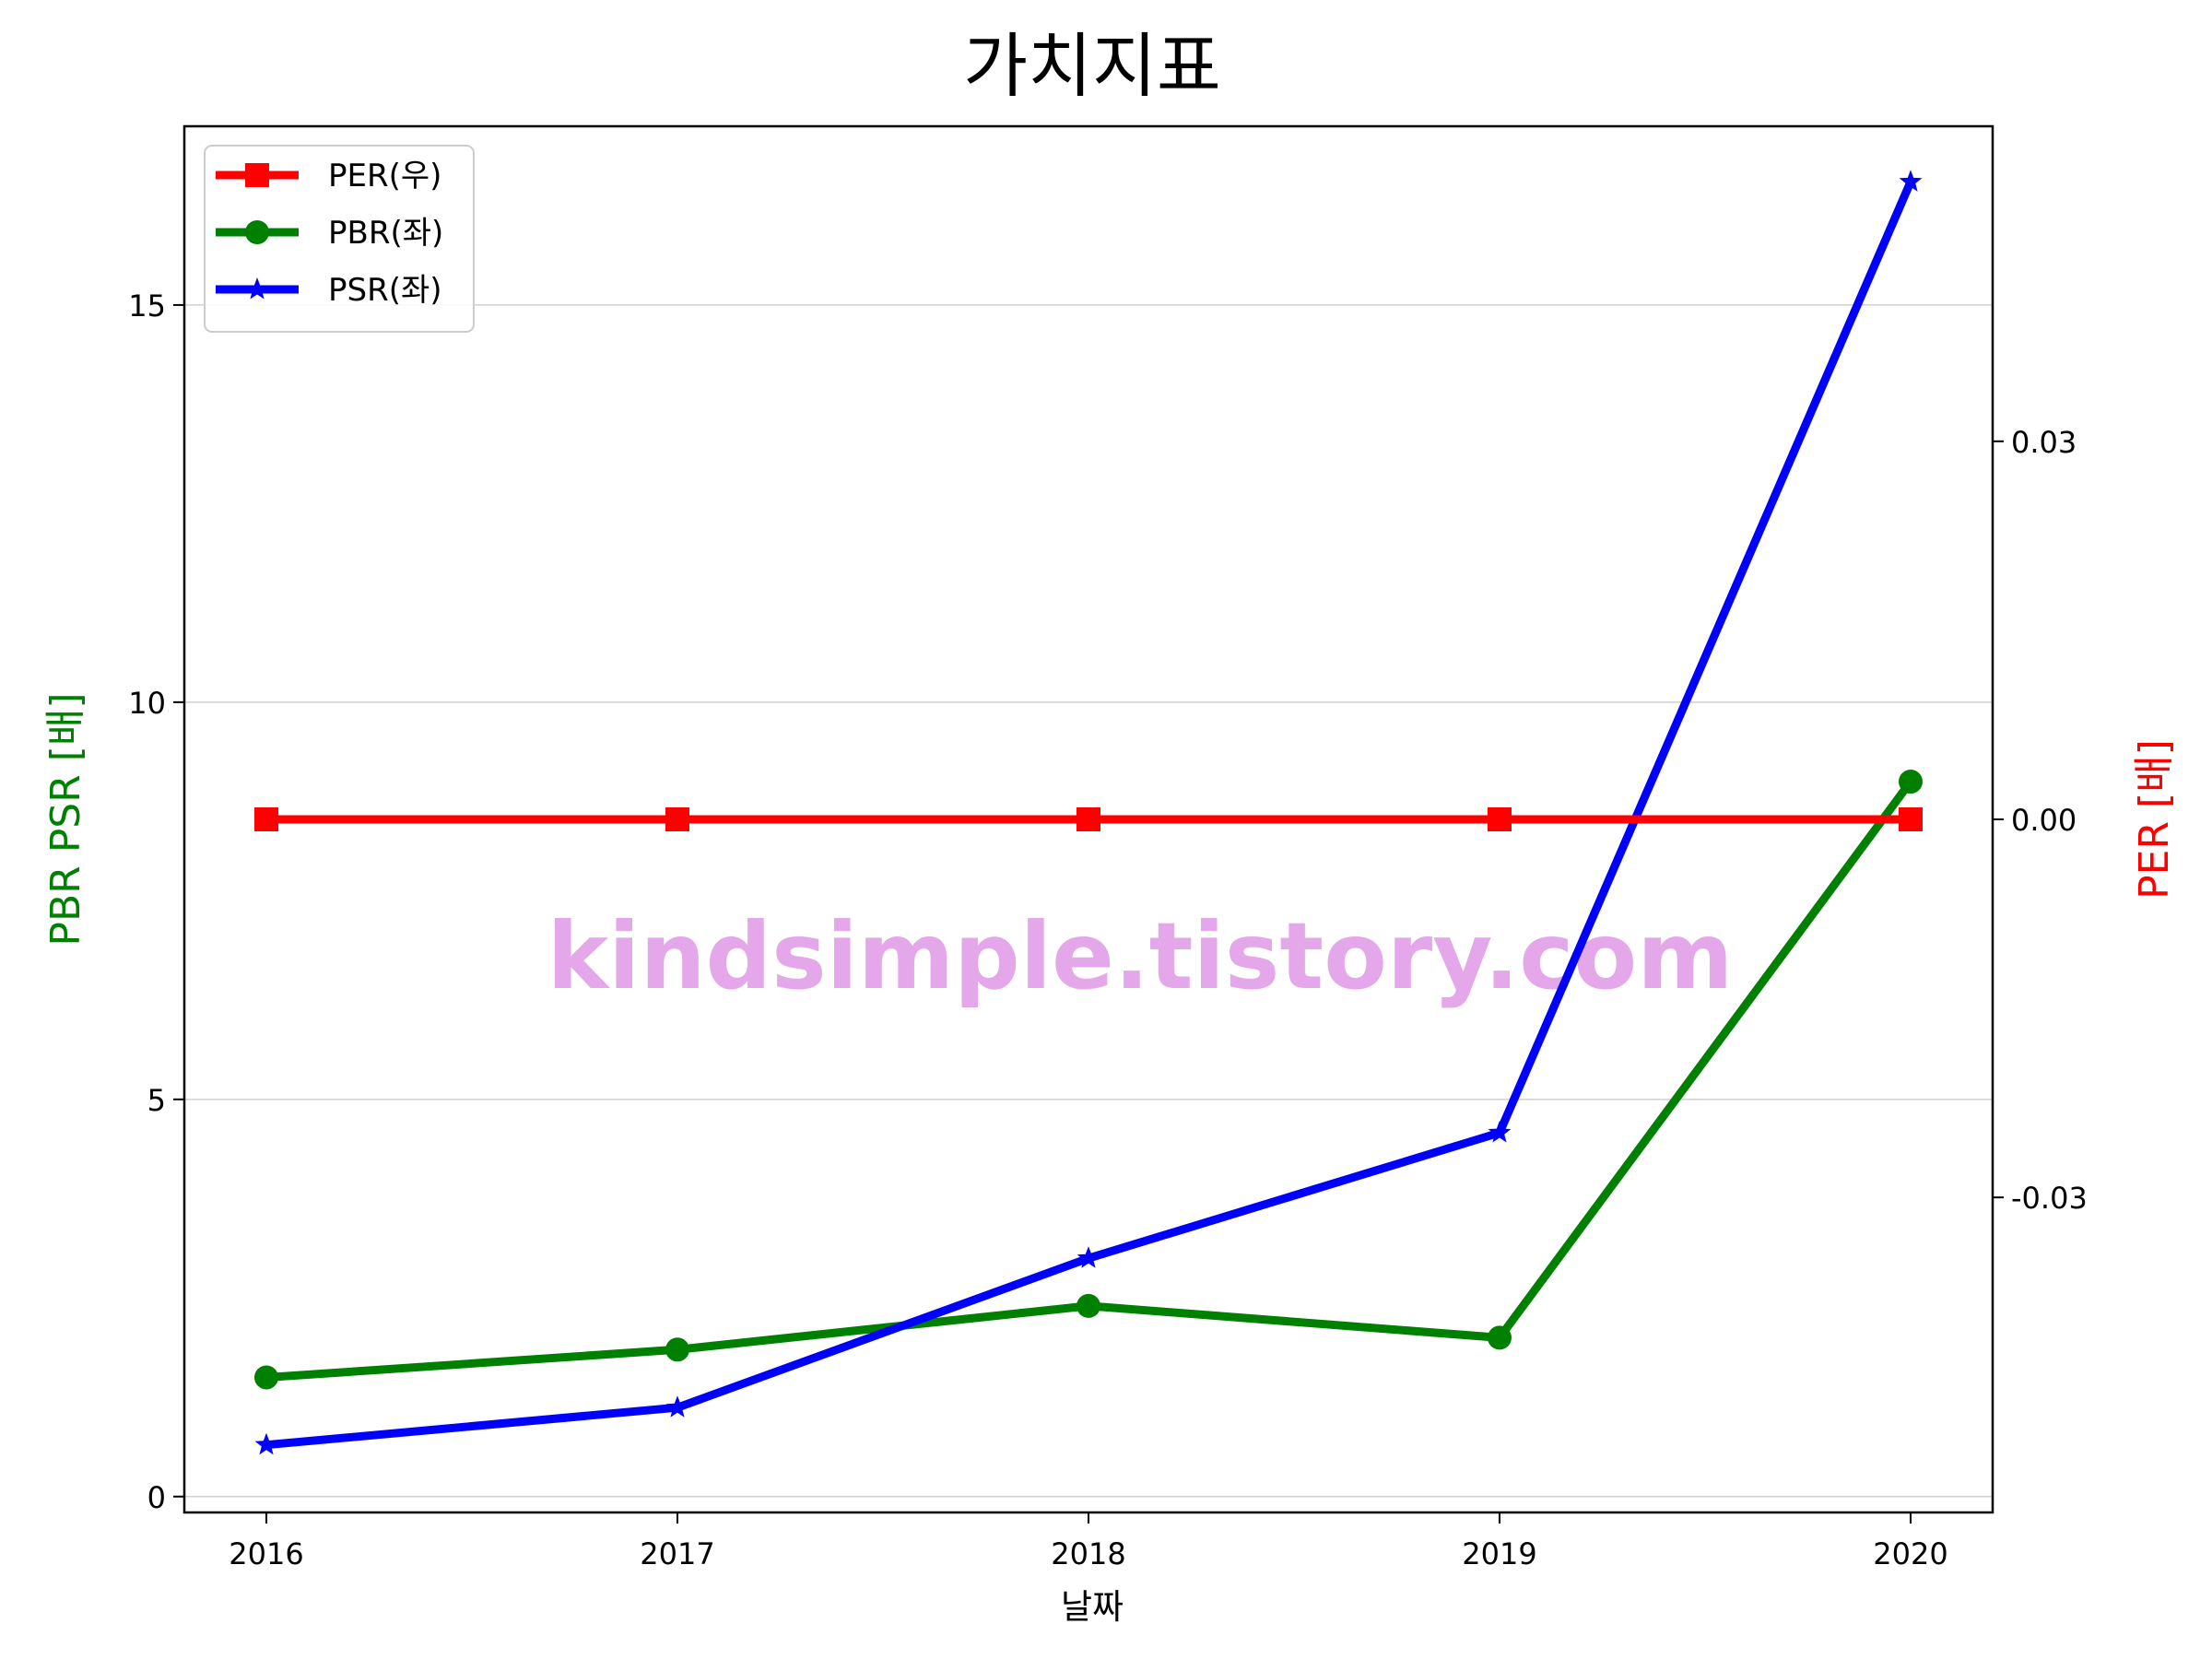 The height and width of the screenshot is (1659, 2212). What do you see at coordinates (257, 175) in the screenshot?
I see `legend-marker-per` at bounding box center [257, 175].